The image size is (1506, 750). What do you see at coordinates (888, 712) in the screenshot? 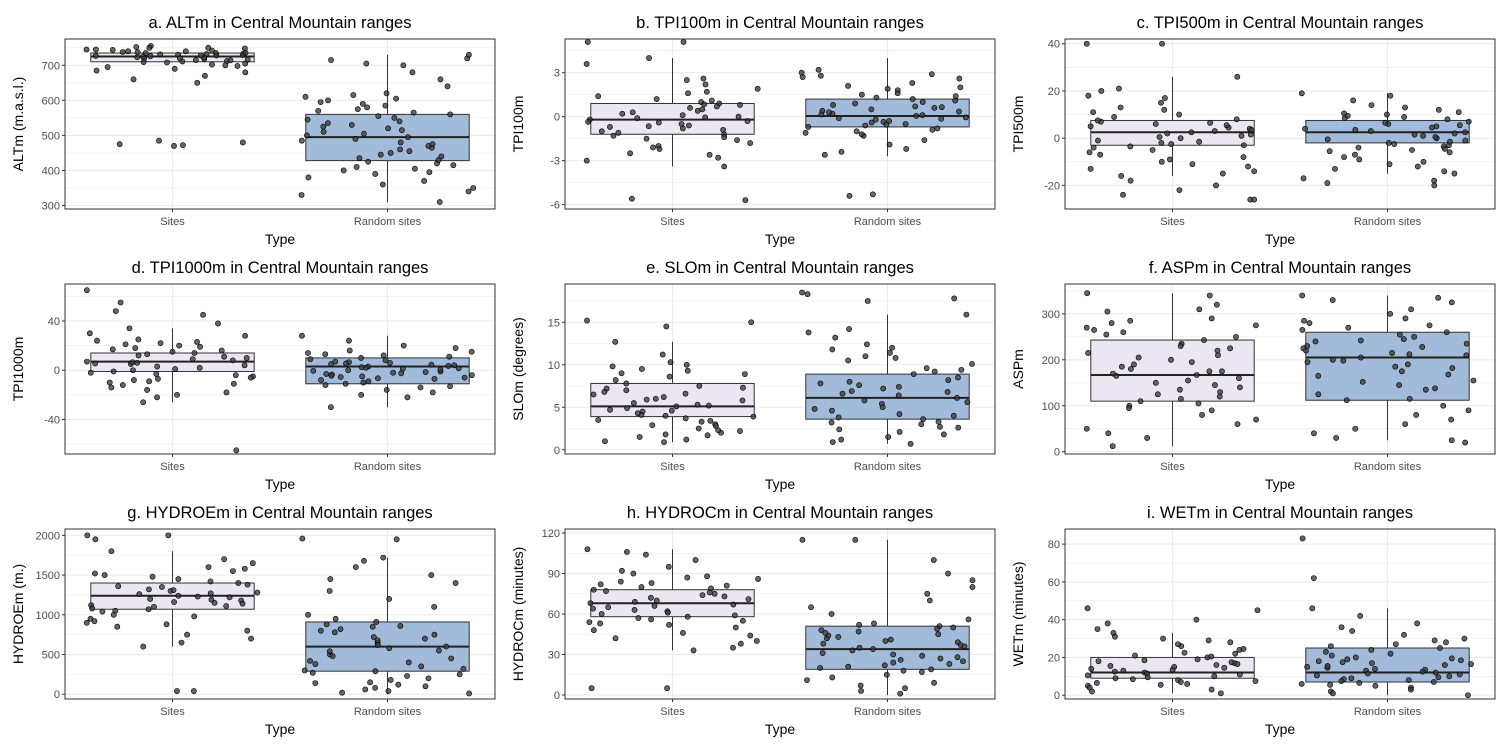
I see `x-tick-label: Random sites` at bounding box center [888, 712].